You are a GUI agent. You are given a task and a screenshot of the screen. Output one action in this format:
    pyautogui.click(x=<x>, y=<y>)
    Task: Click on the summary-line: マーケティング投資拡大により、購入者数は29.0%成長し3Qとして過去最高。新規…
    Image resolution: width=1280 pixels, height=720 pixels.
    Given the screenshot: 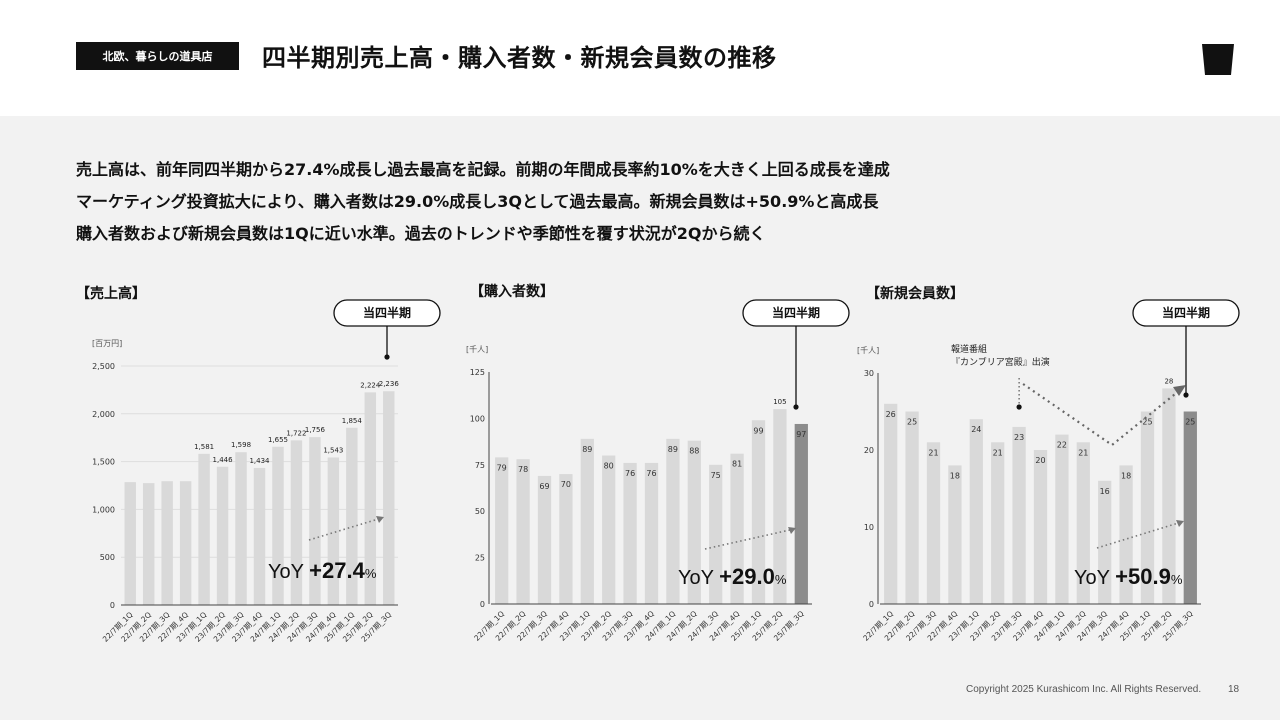 What is the action you would take?
    pyautogui.click(x=477, y=201)
    